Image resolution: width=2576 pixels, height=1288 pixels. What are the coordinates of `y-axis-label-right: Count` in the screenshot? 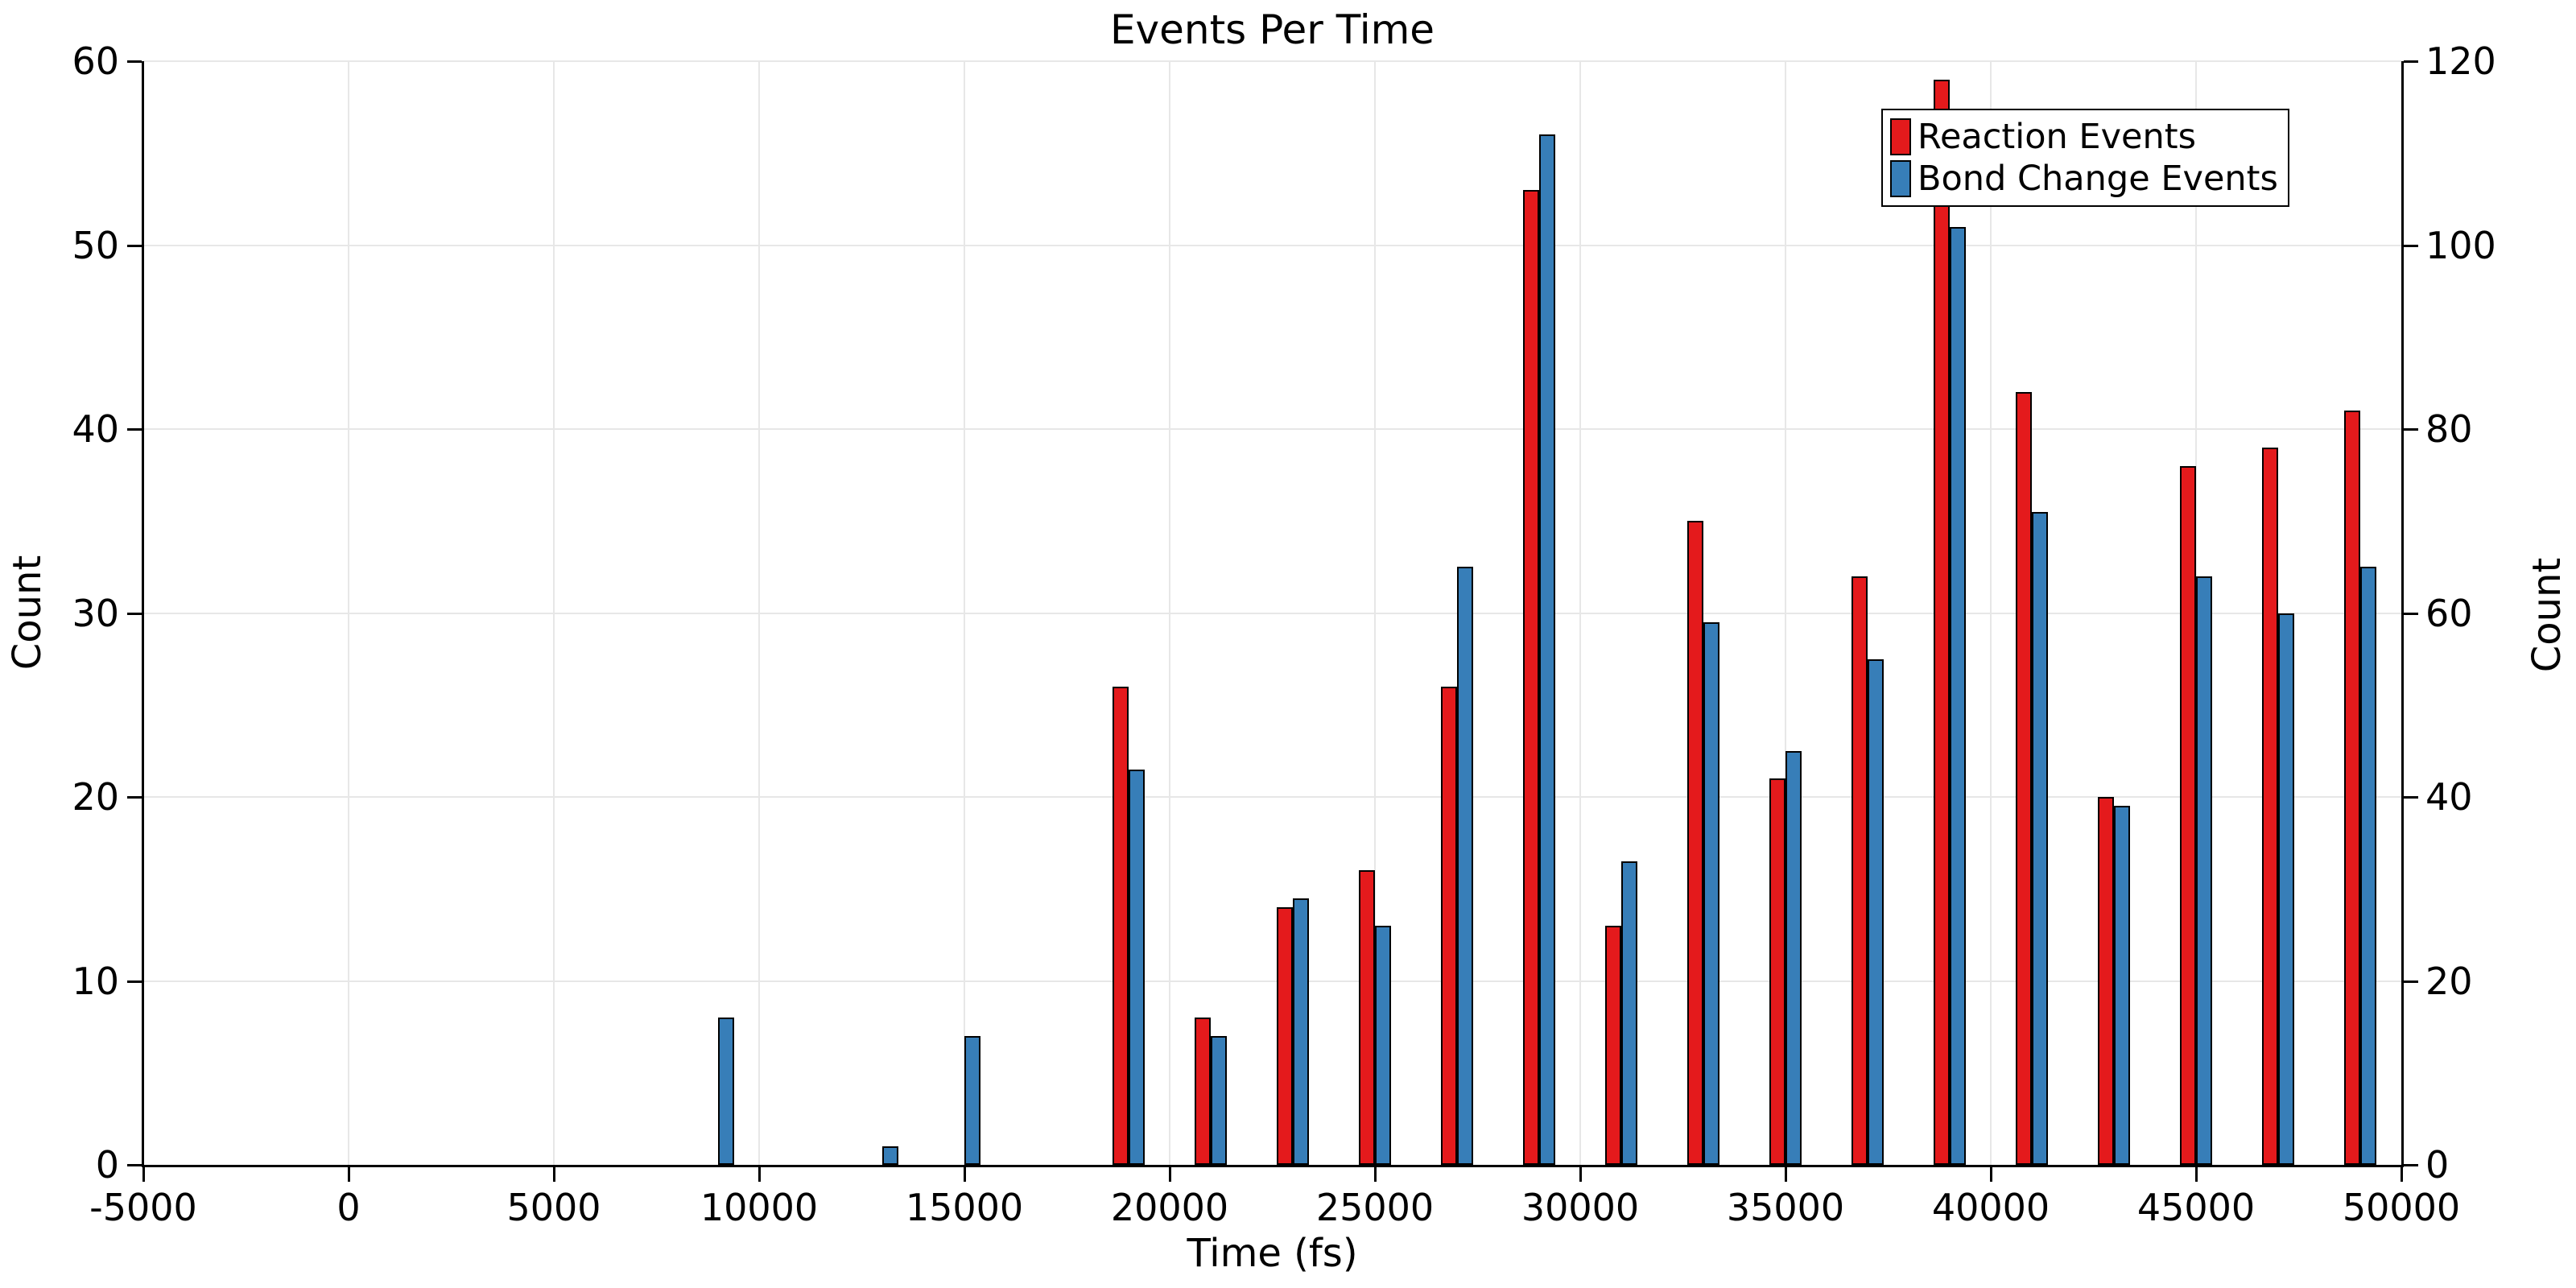 It's located at (2547, 615).